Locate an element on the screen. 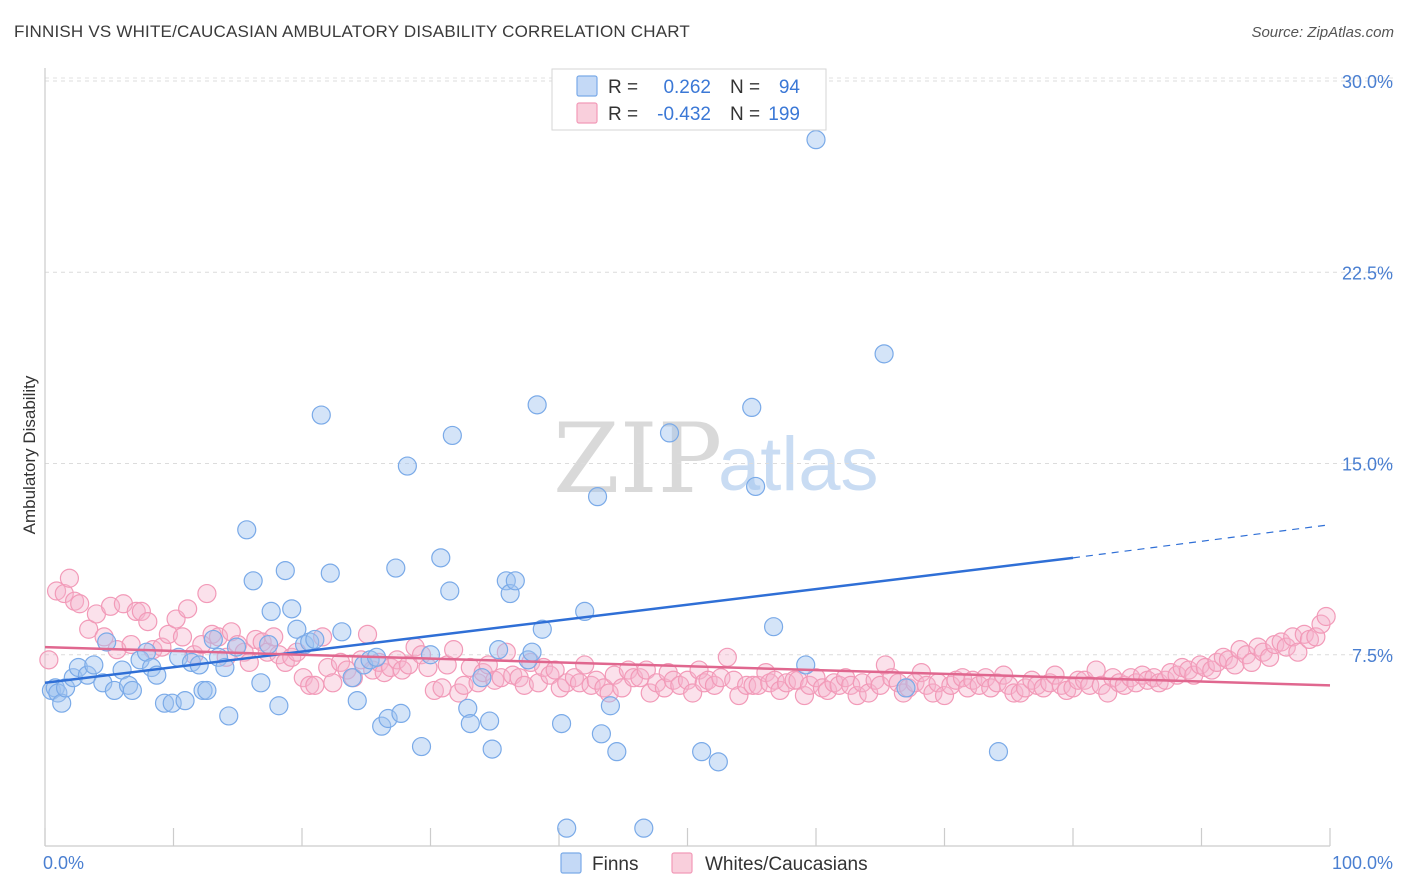  y-axis-title: Ambulatory Disability is located at coordinates (29, 454).